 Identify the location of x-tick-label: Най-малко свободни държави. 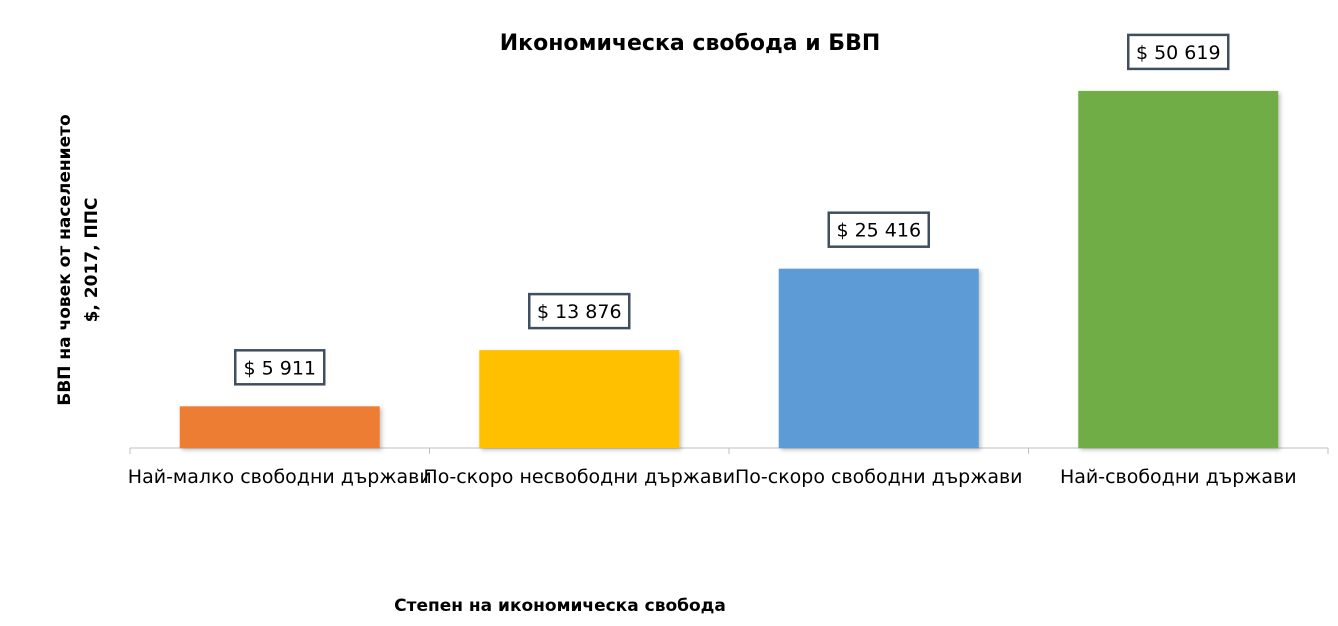
(280, 477).